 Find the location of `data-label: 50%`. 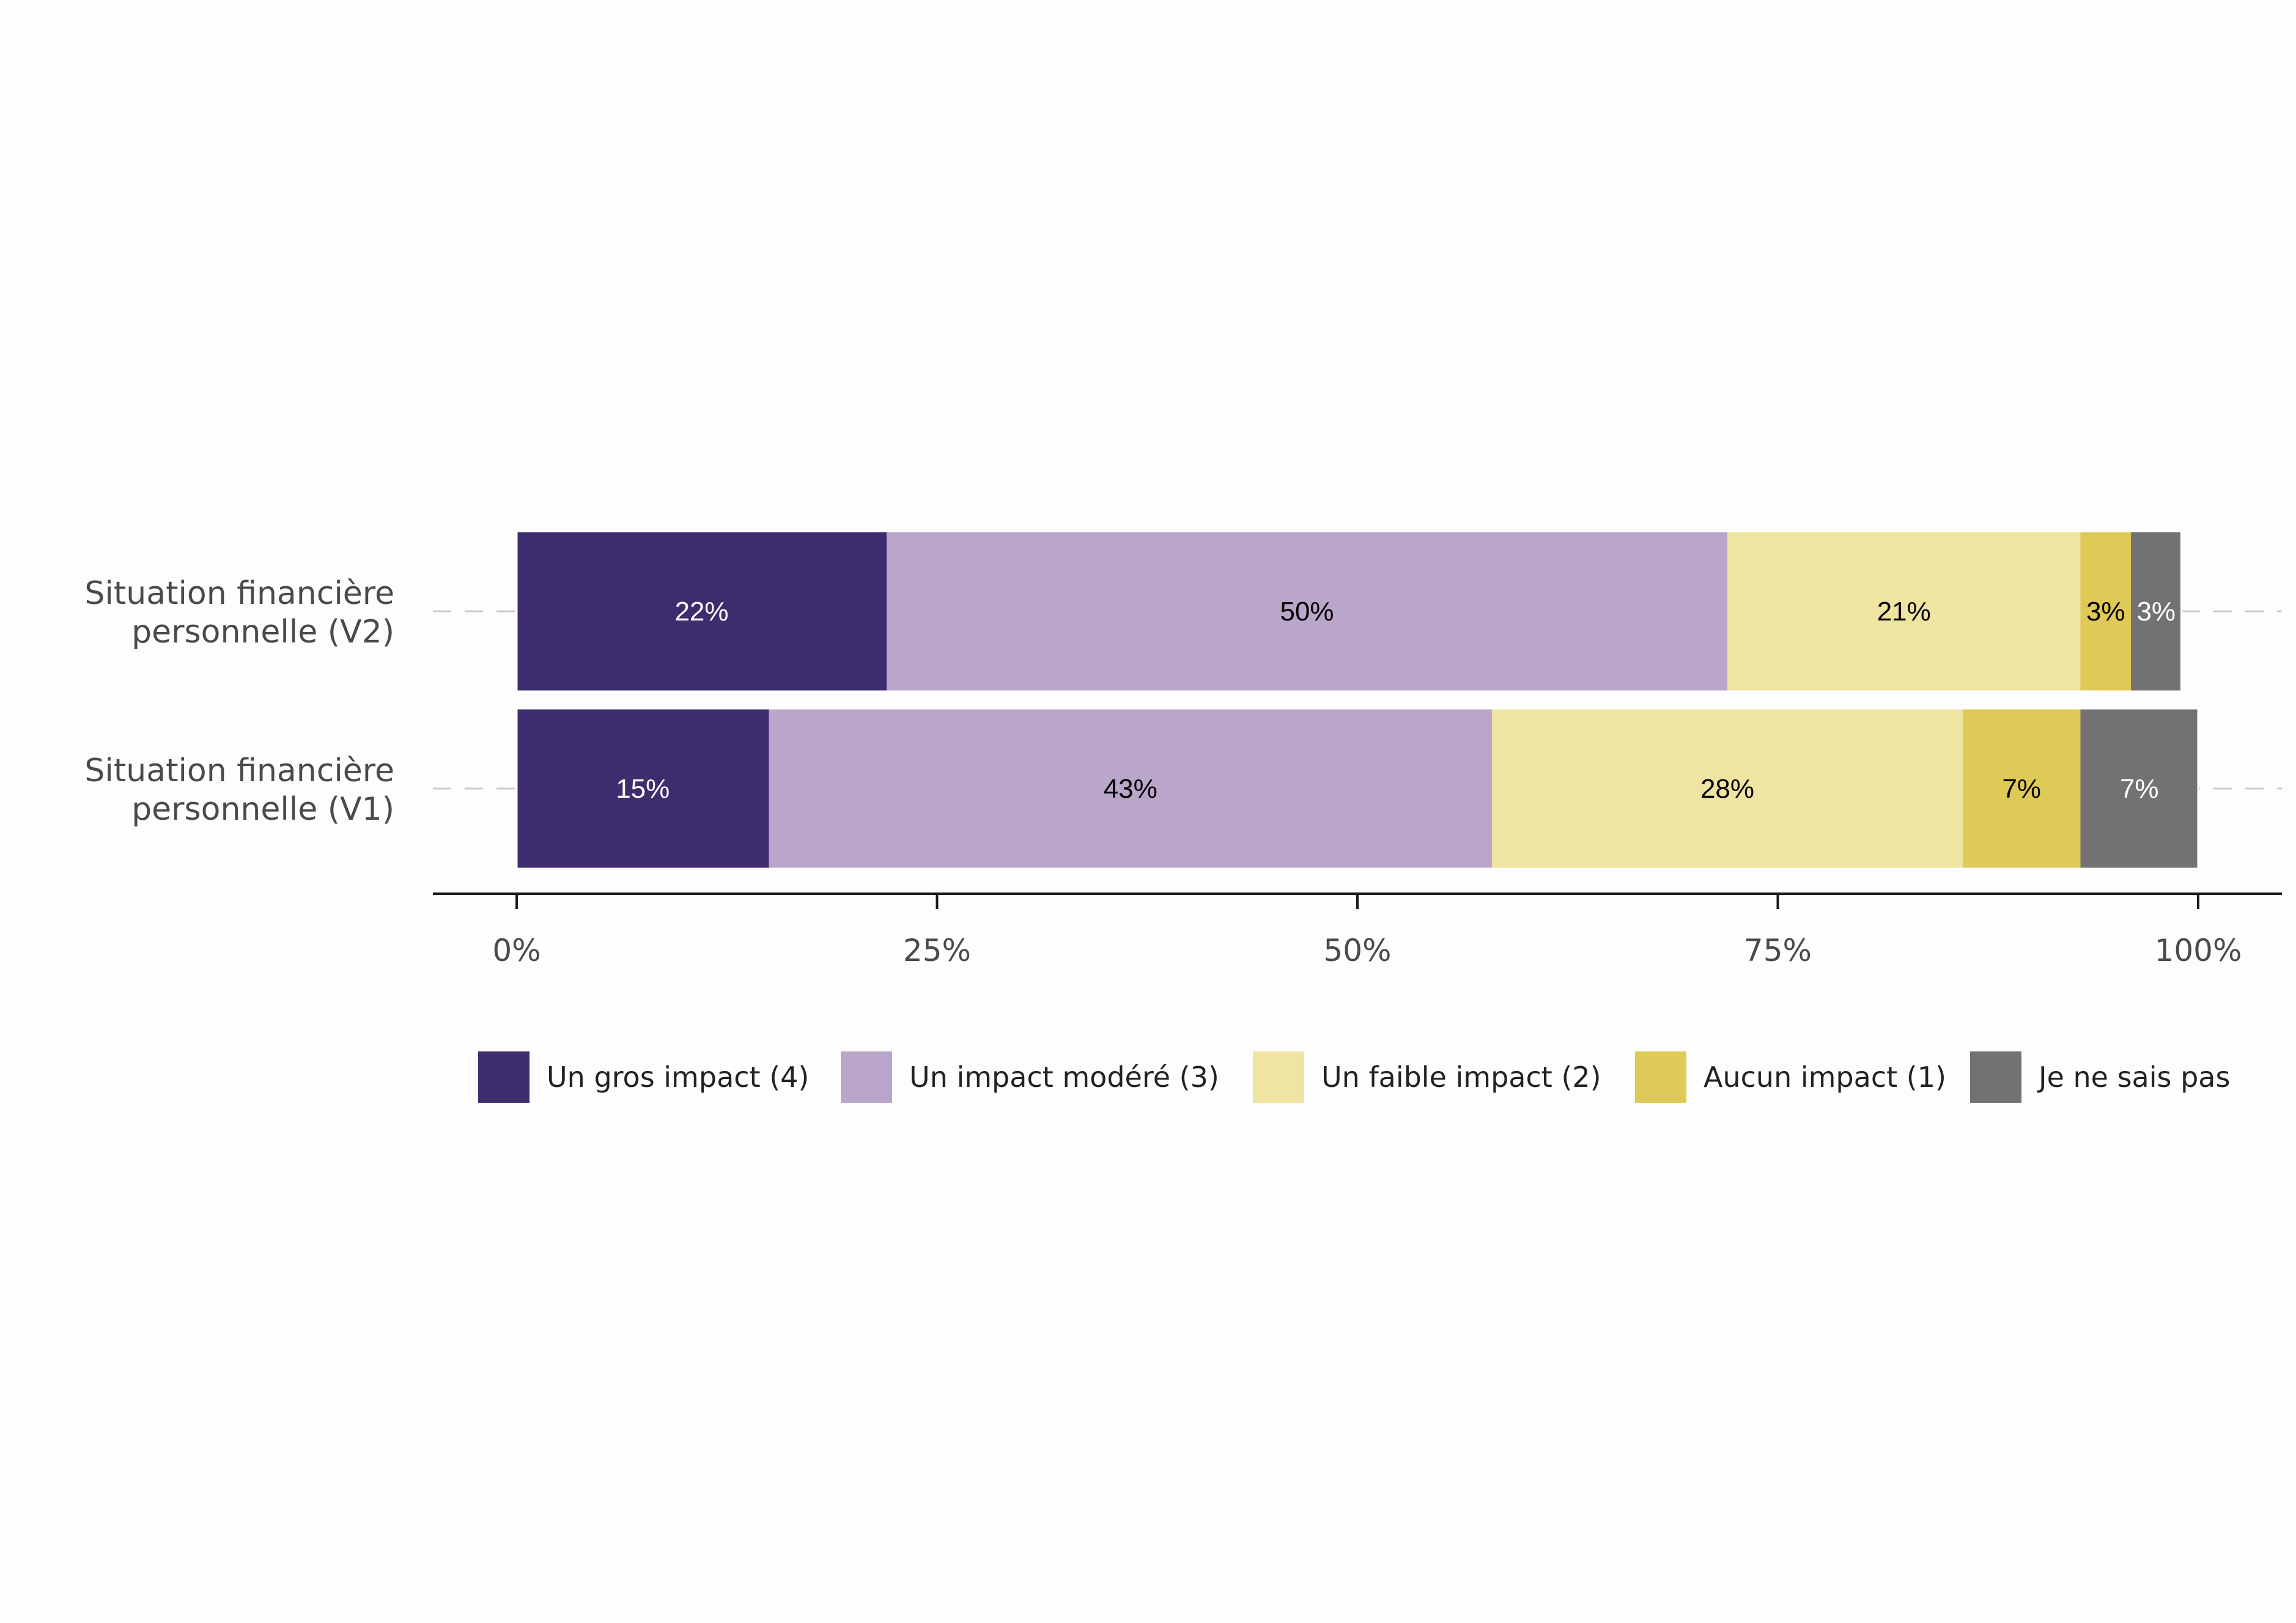

data-label: 50% is located at coordinates (1307, 612).